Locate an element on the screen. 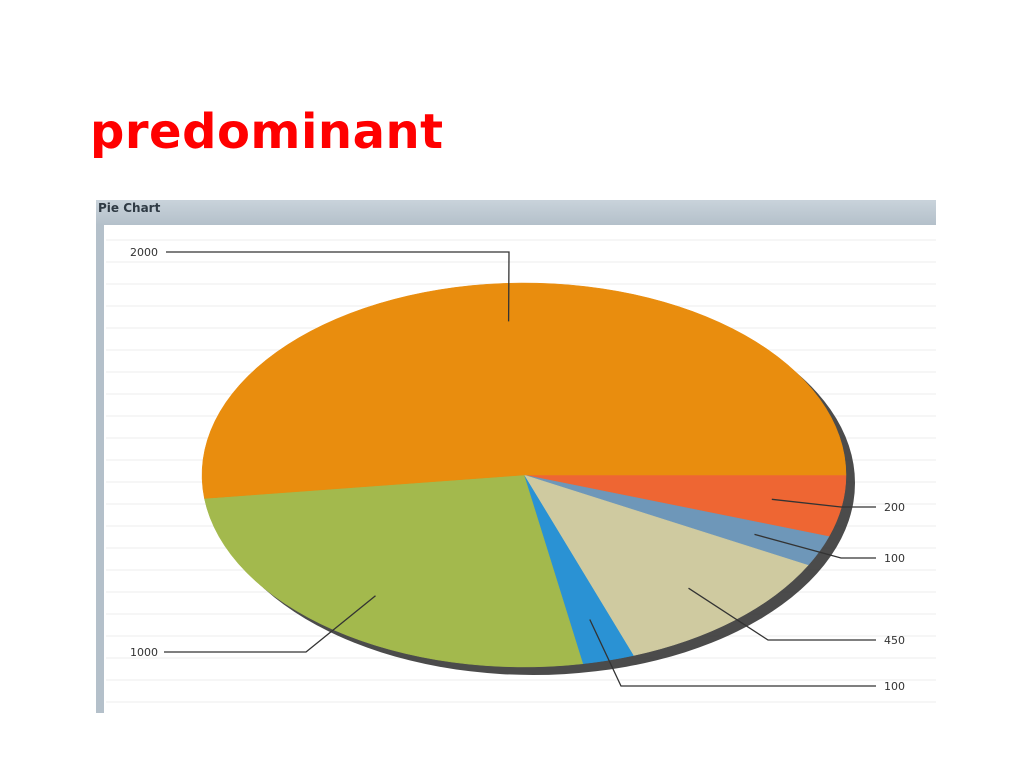  slide-title: predominant is located at coordinates (267, 132).